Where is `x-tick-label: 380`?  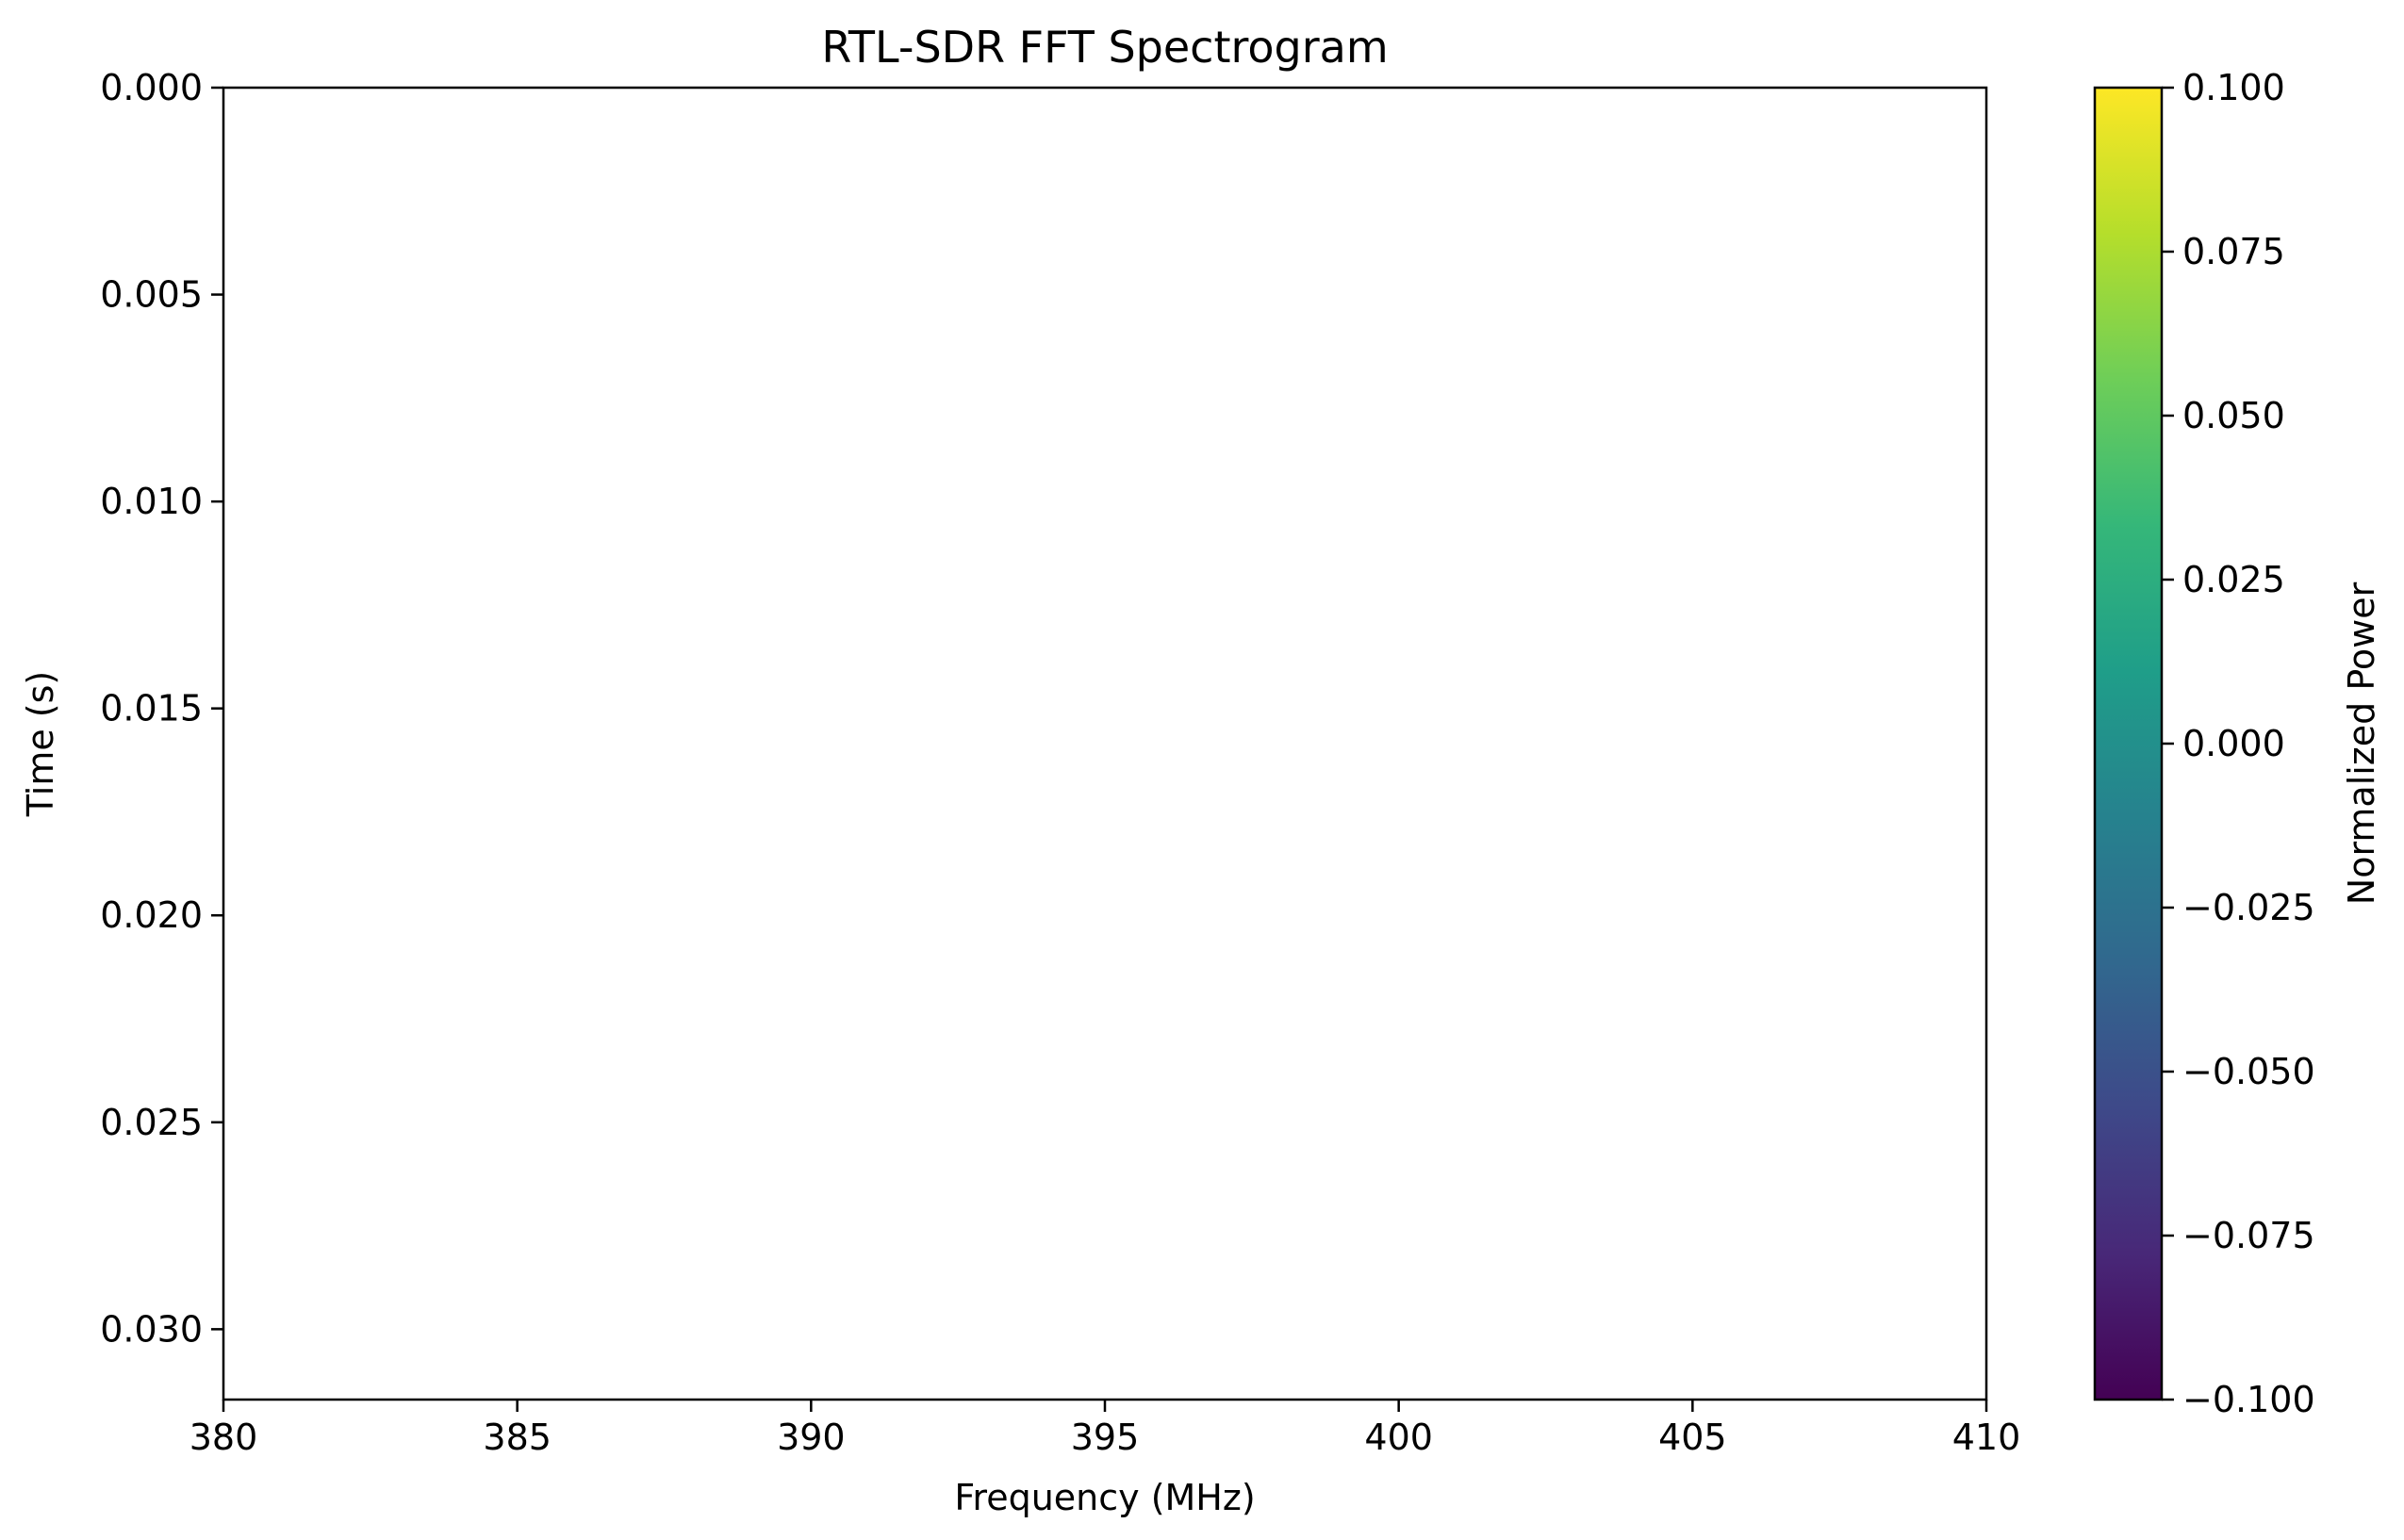
x-tick-label: 380 is located at coordinates (223, 1437).